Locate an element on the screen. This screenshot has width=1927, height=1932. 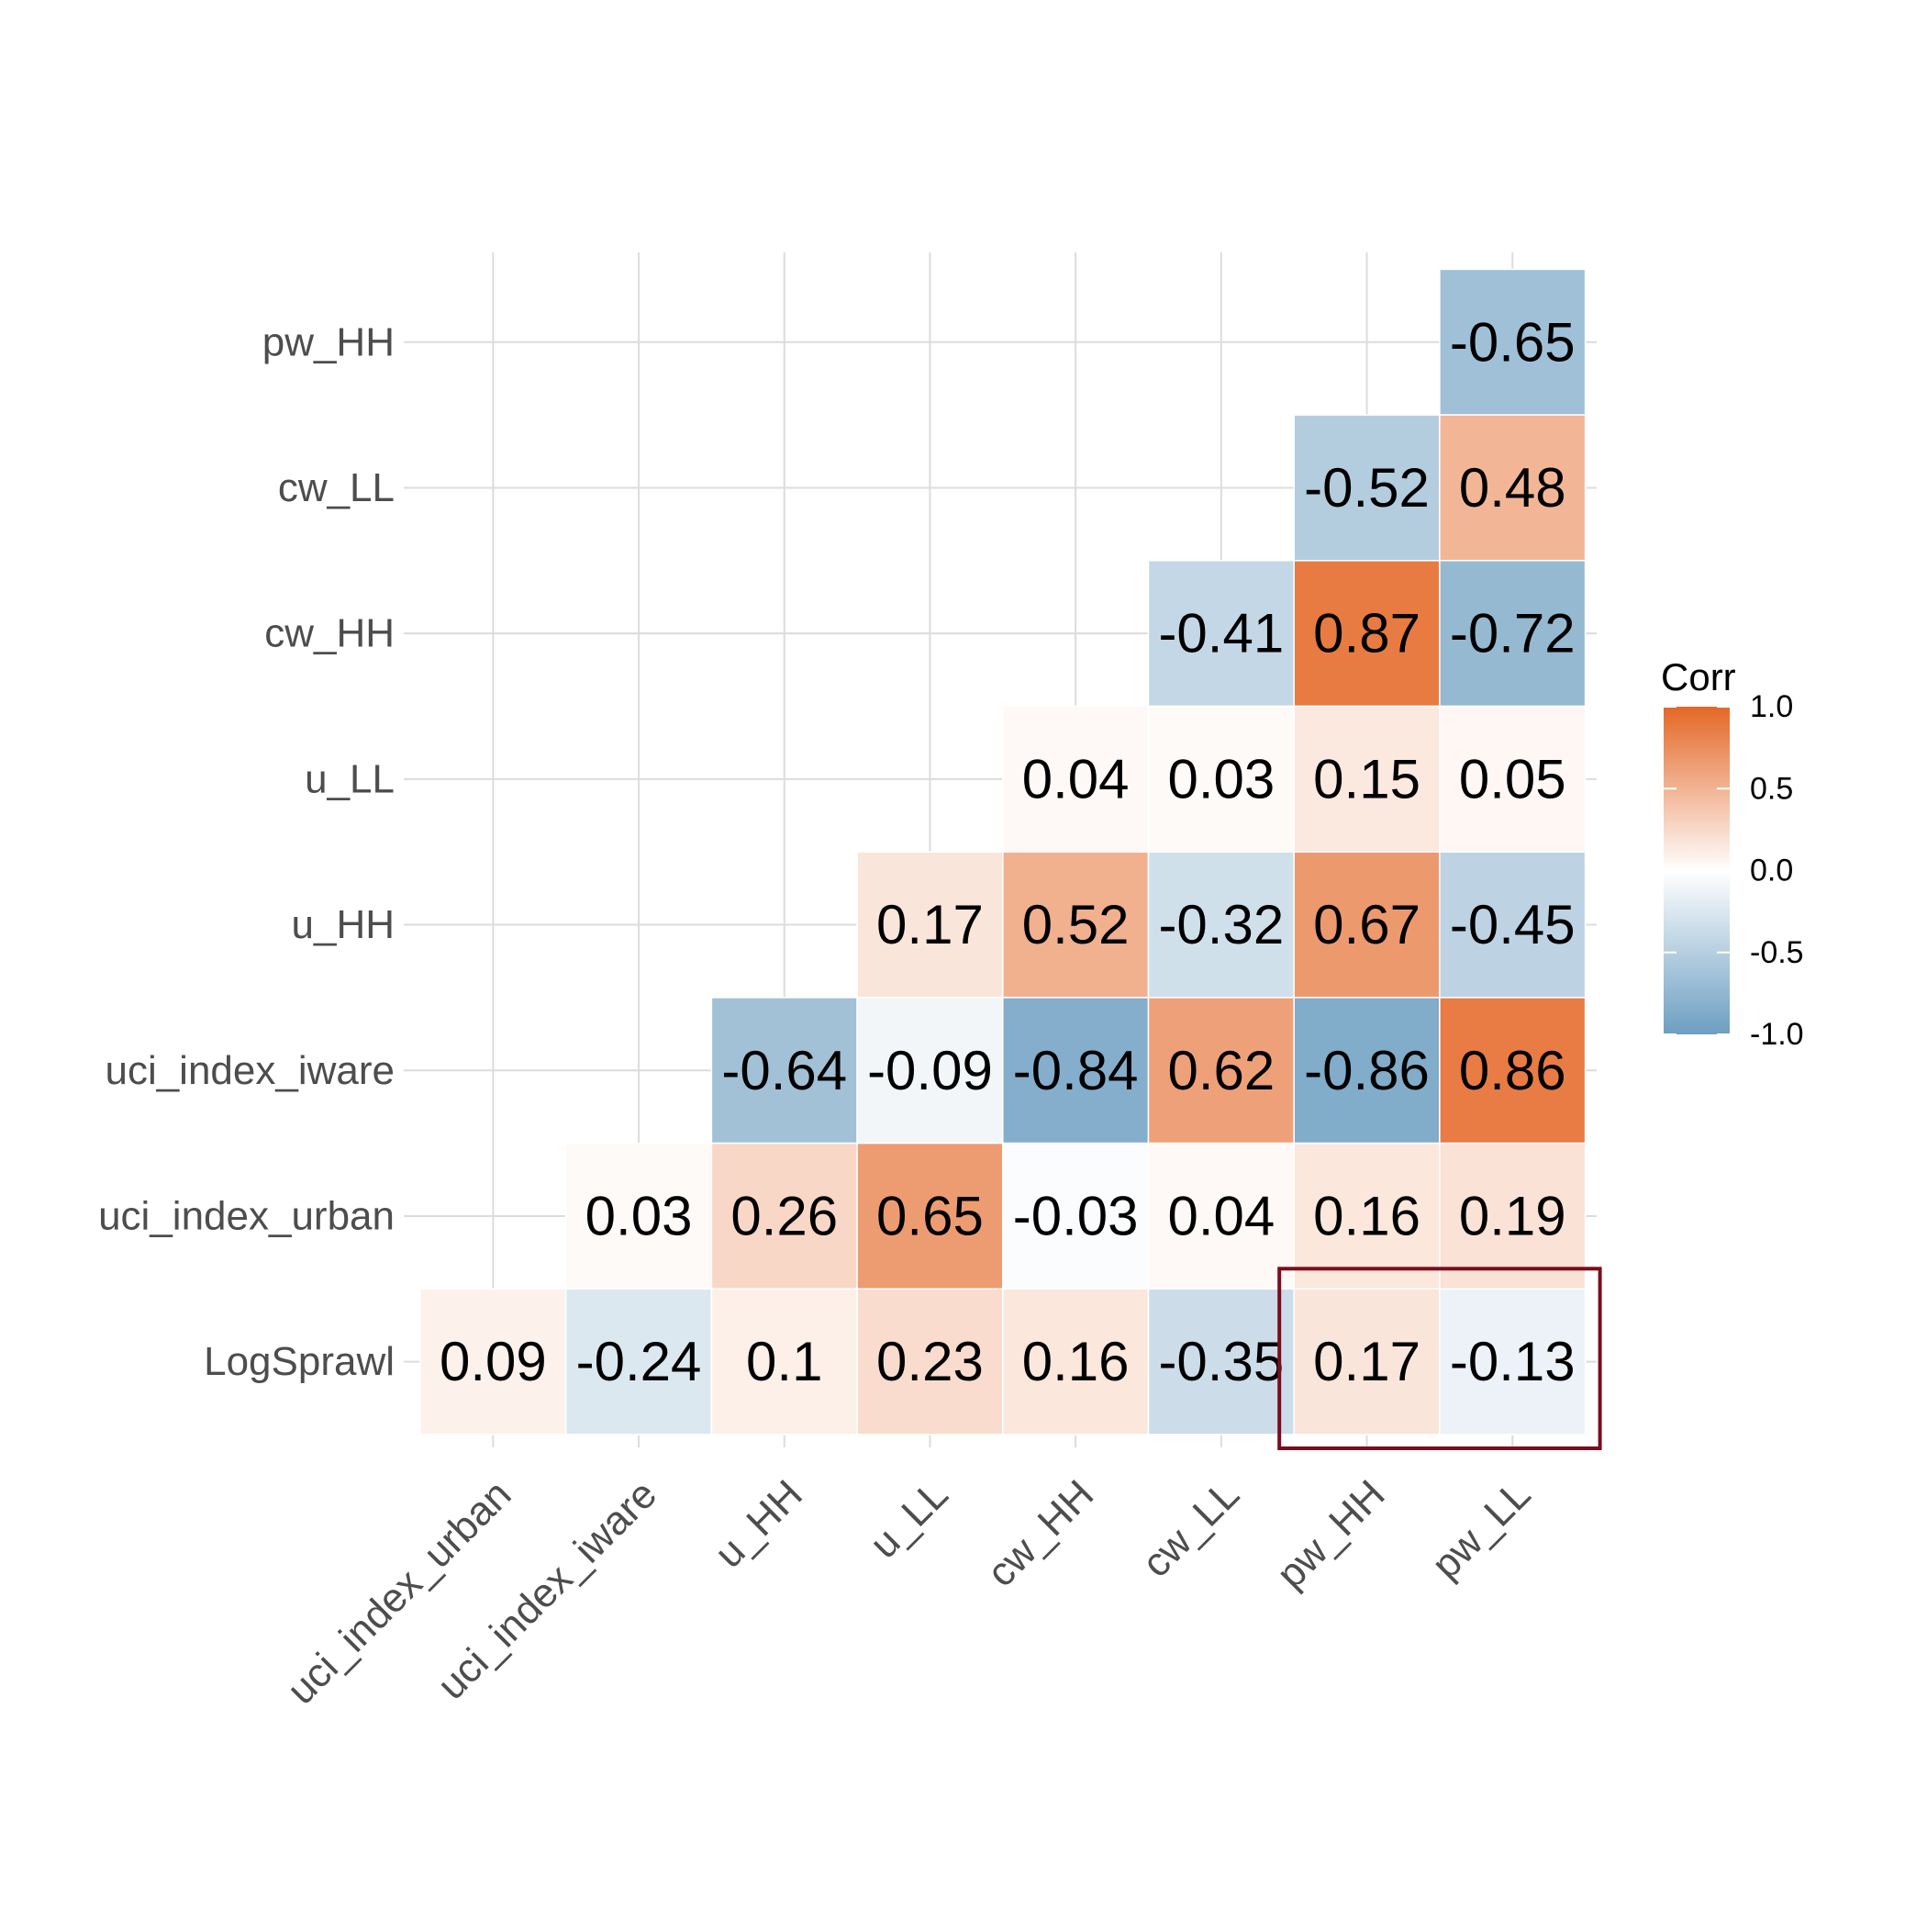
cell-value: -0.32 is located at coordinates (1221, 924).